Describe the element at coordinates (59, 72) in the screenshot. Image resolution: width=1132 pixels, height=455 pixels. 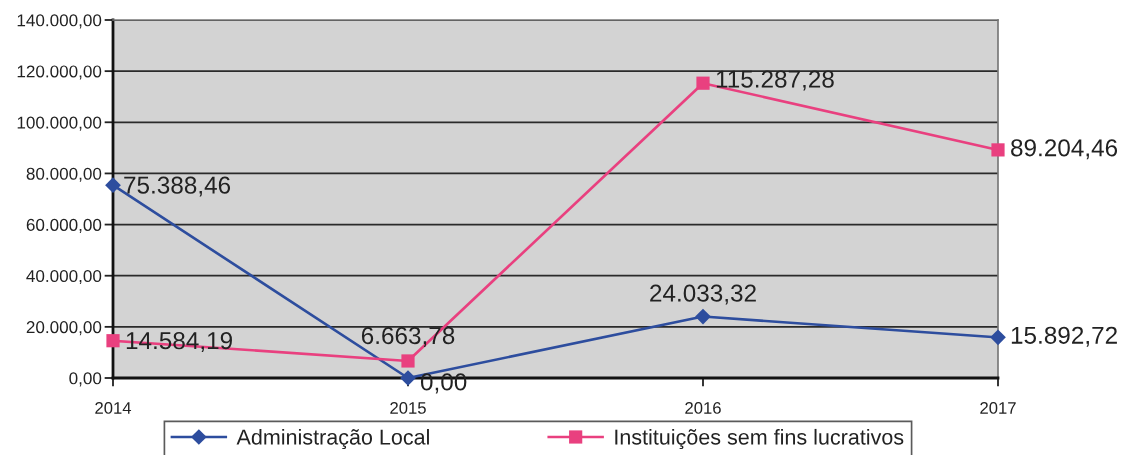
I see `y-tick-label: 120.000,00` at that location.